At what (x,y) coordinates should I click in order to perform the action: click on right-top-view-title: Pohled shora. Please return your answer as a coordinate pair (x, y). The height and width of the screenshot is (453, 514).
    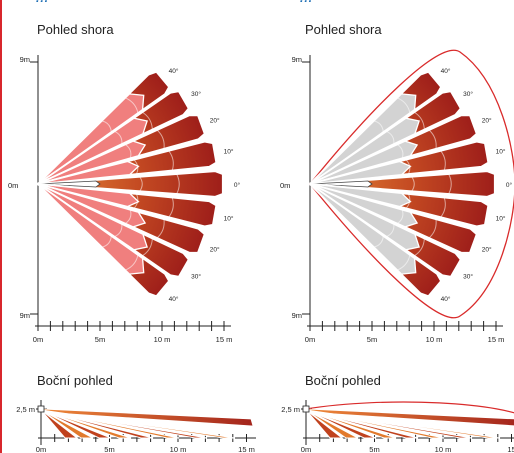
    Looking at the image, I should click on (343, 29).